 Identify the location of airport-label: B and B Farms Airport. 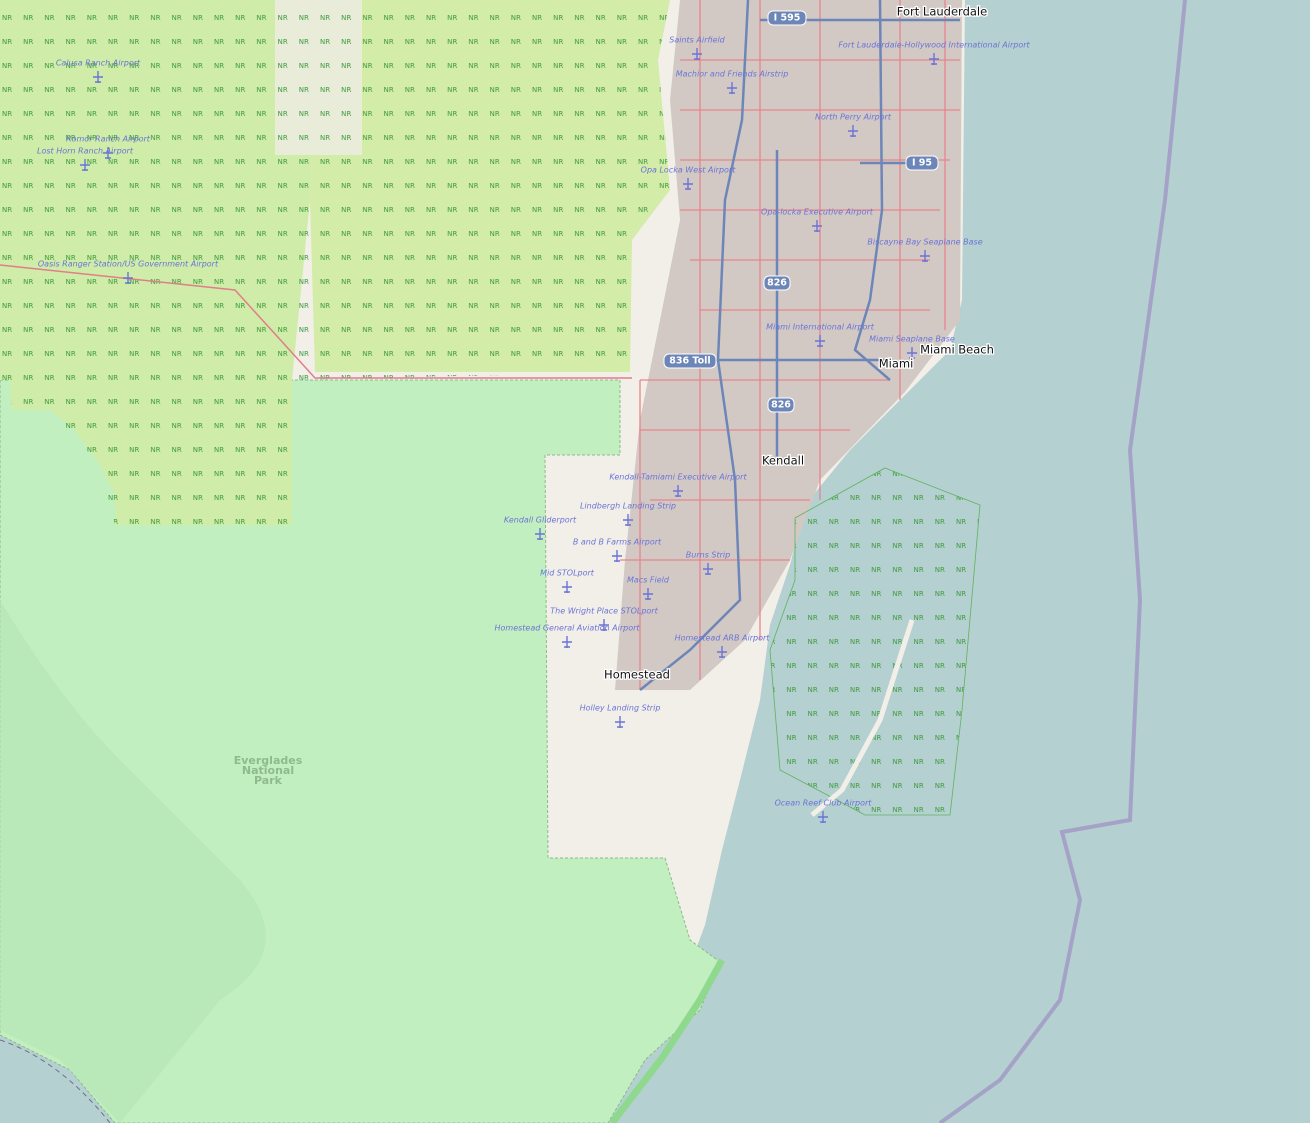
(617, 542).